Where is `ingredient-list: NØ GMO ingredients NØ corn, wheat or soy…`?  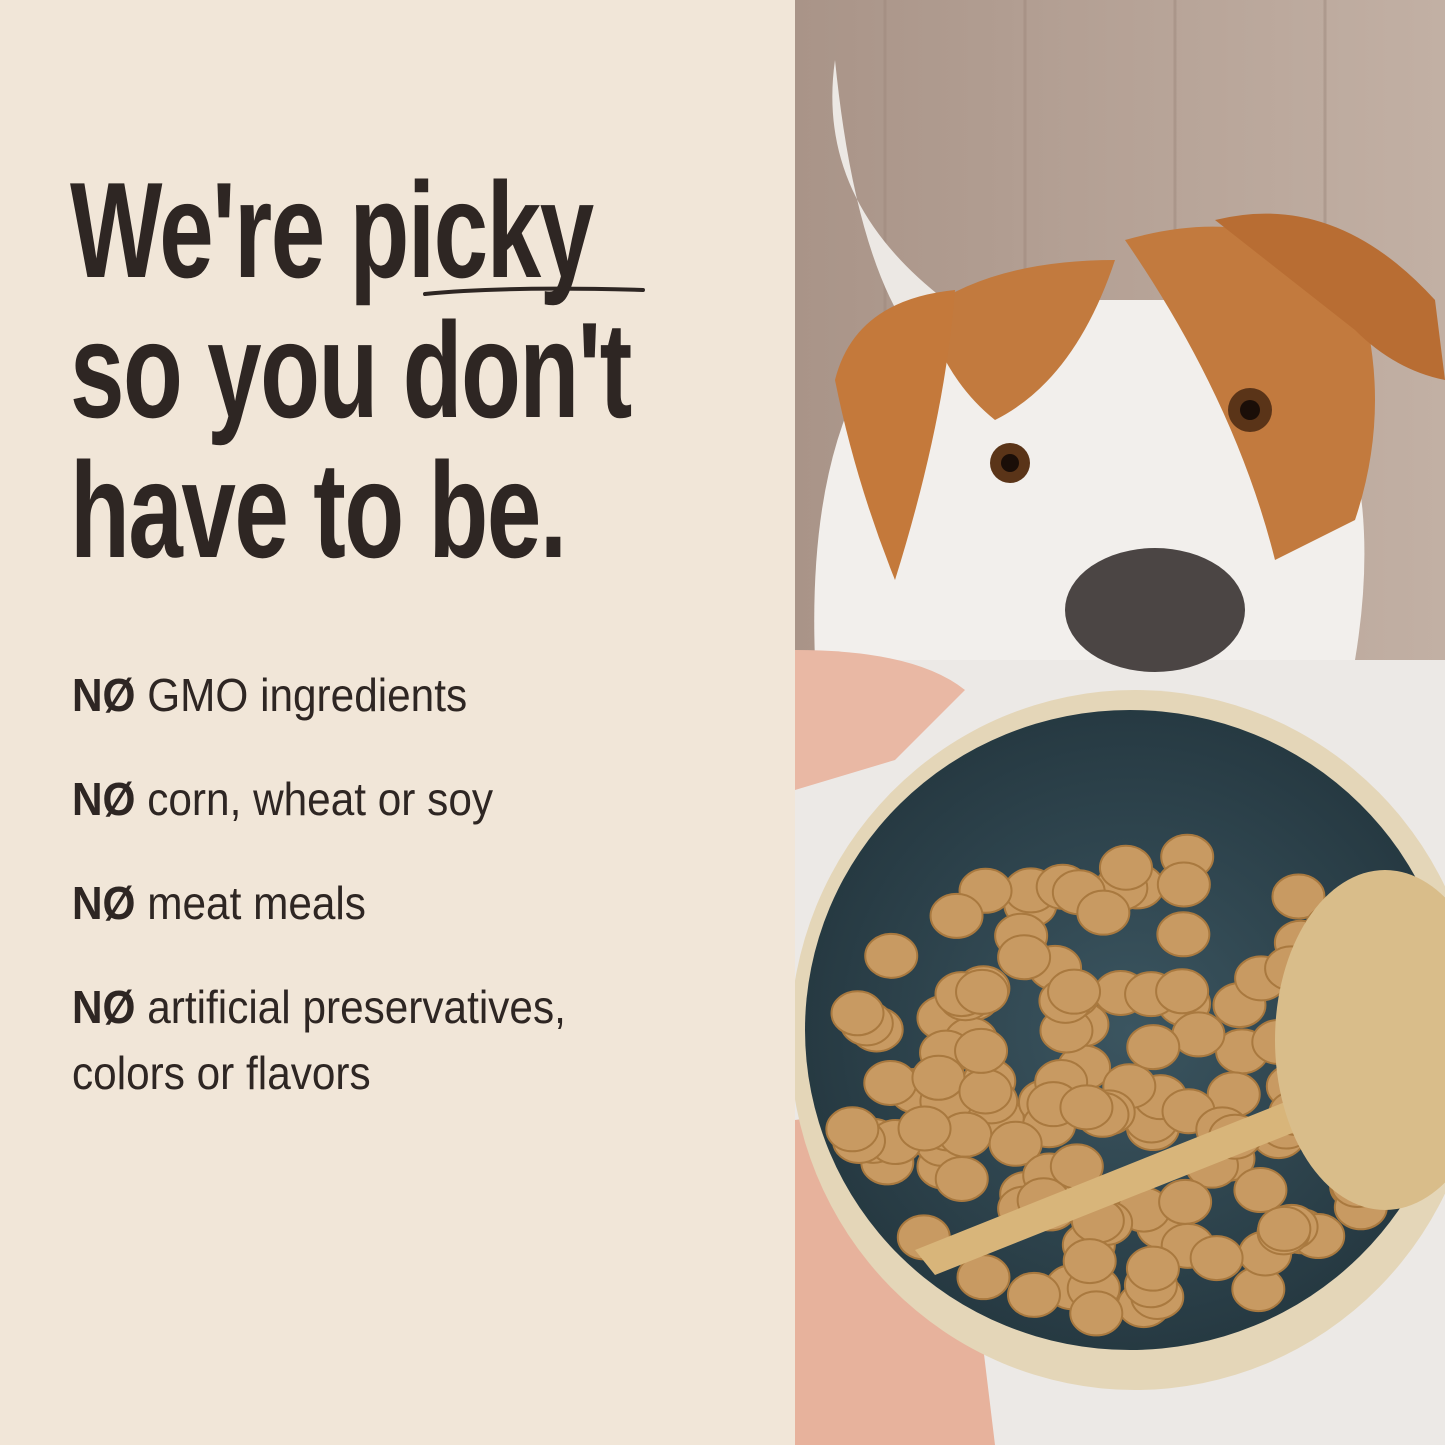
ingredient-list: NØ GMO ingredients NØ corn, wheat or soy… is located at coordinates (319, 903).